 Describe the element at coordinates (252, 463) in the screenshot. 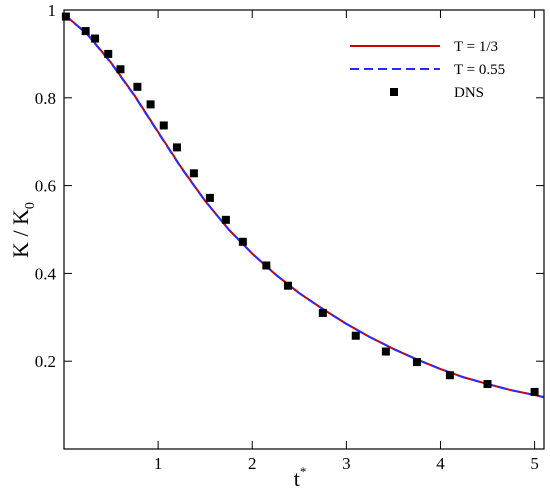

I see `x-tick-label: 2` at that location.